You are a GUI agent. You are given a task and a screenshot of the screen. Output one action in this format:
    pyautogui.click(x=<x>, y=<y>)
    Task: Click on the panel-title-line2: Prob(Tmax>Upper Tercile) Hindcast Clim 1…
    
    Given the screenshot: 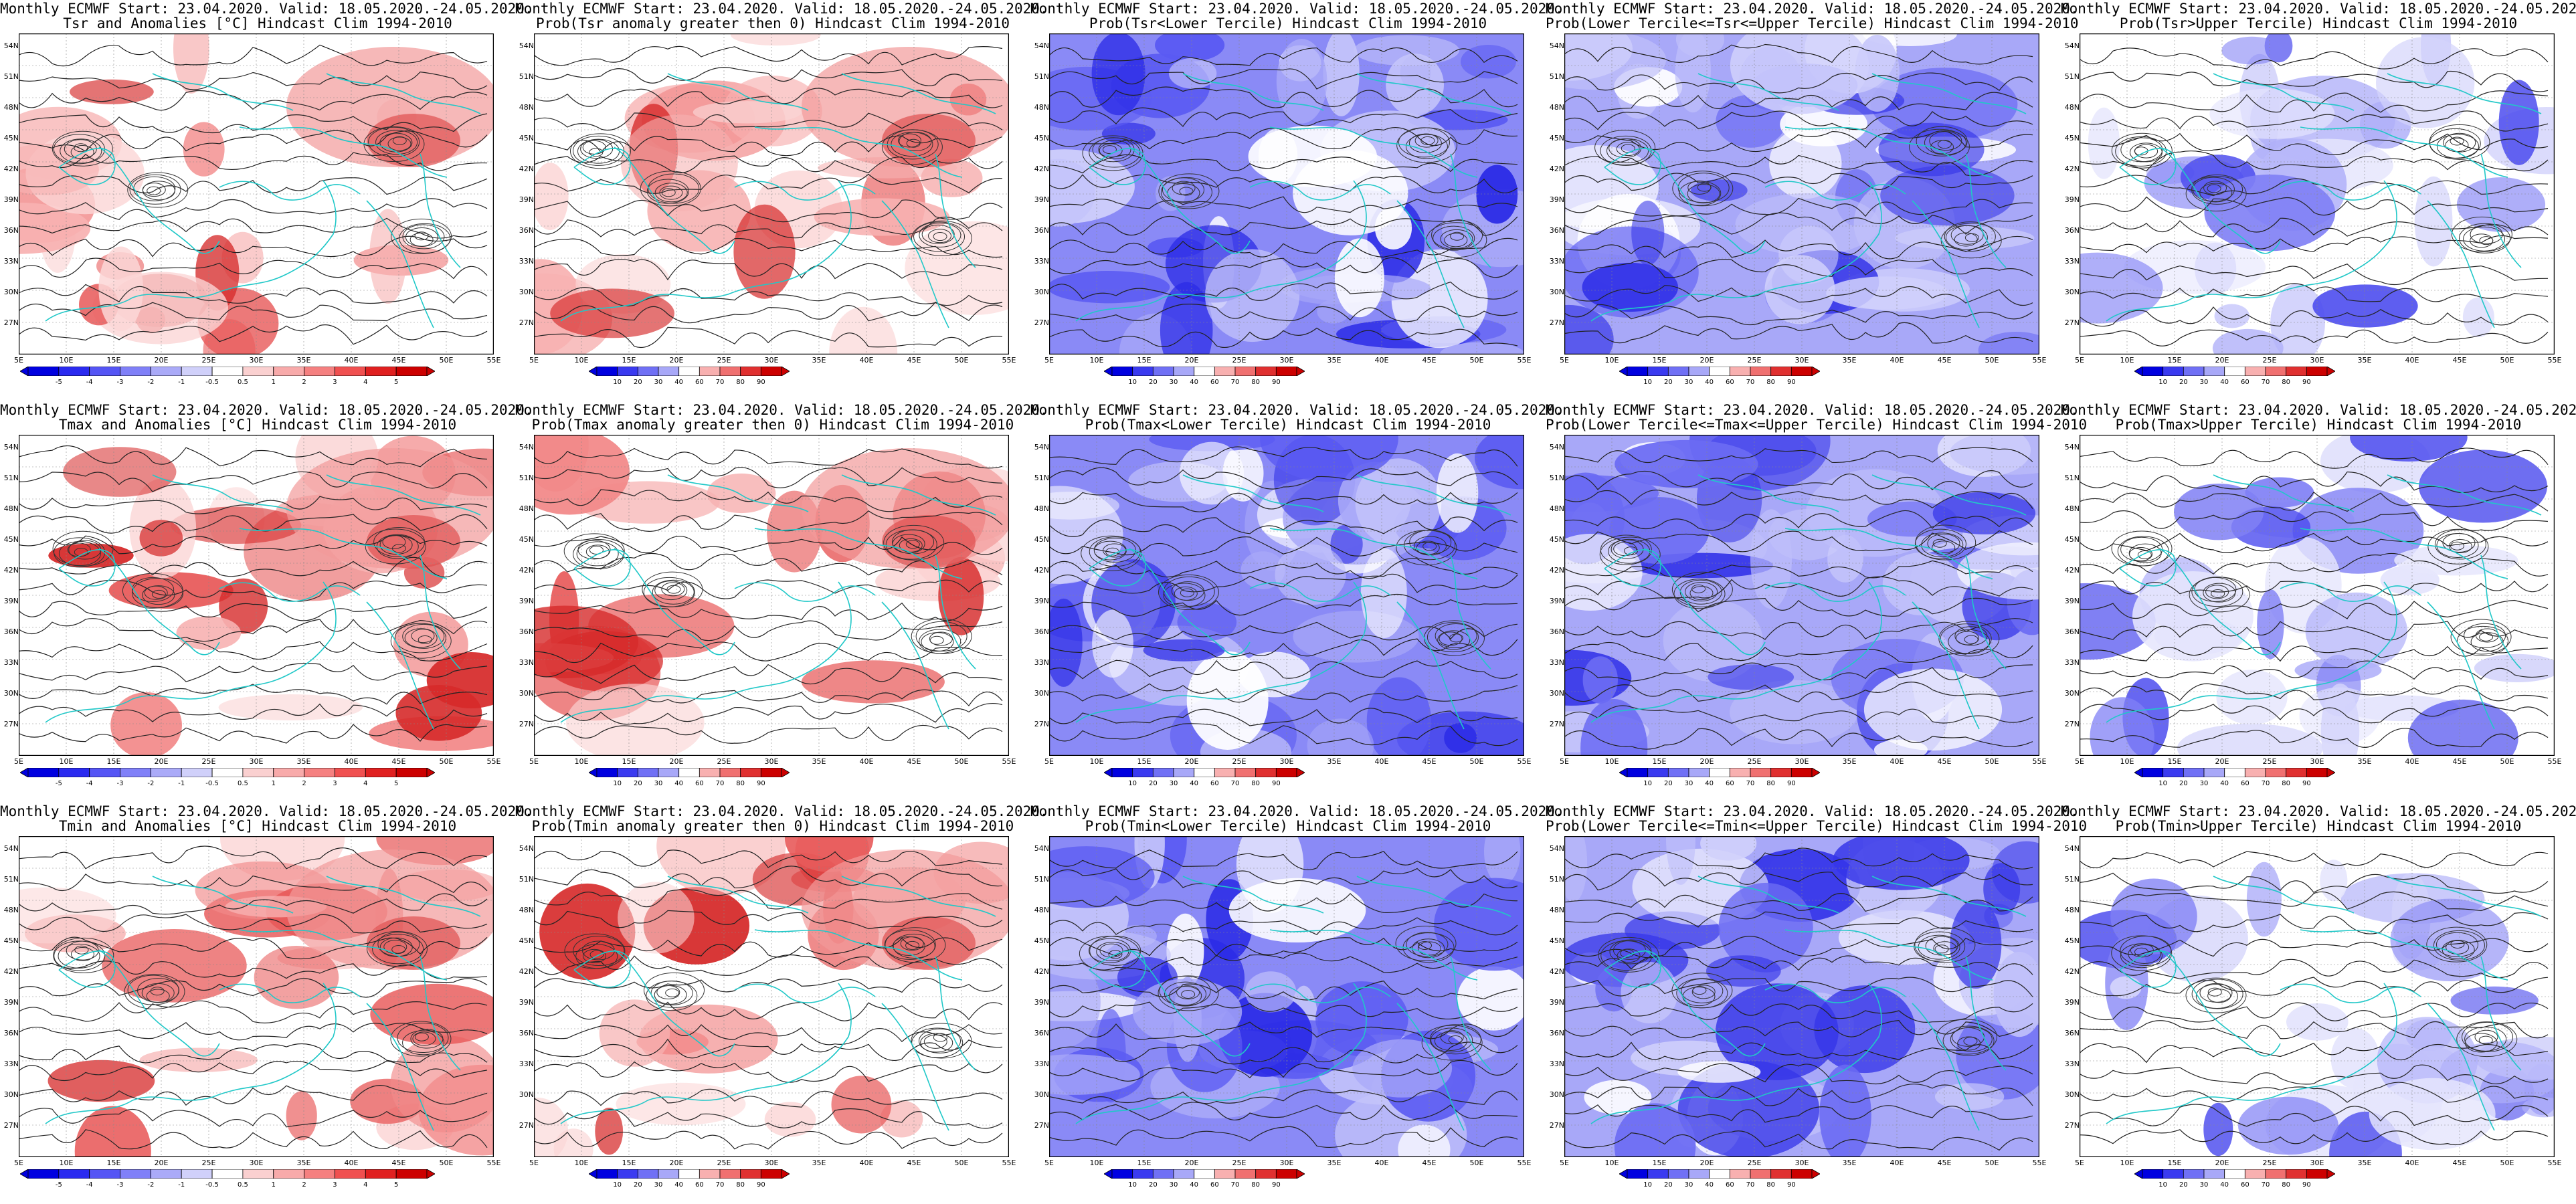 What is the action you would take?
    pyautogui.click(x=2318, y=425)
    